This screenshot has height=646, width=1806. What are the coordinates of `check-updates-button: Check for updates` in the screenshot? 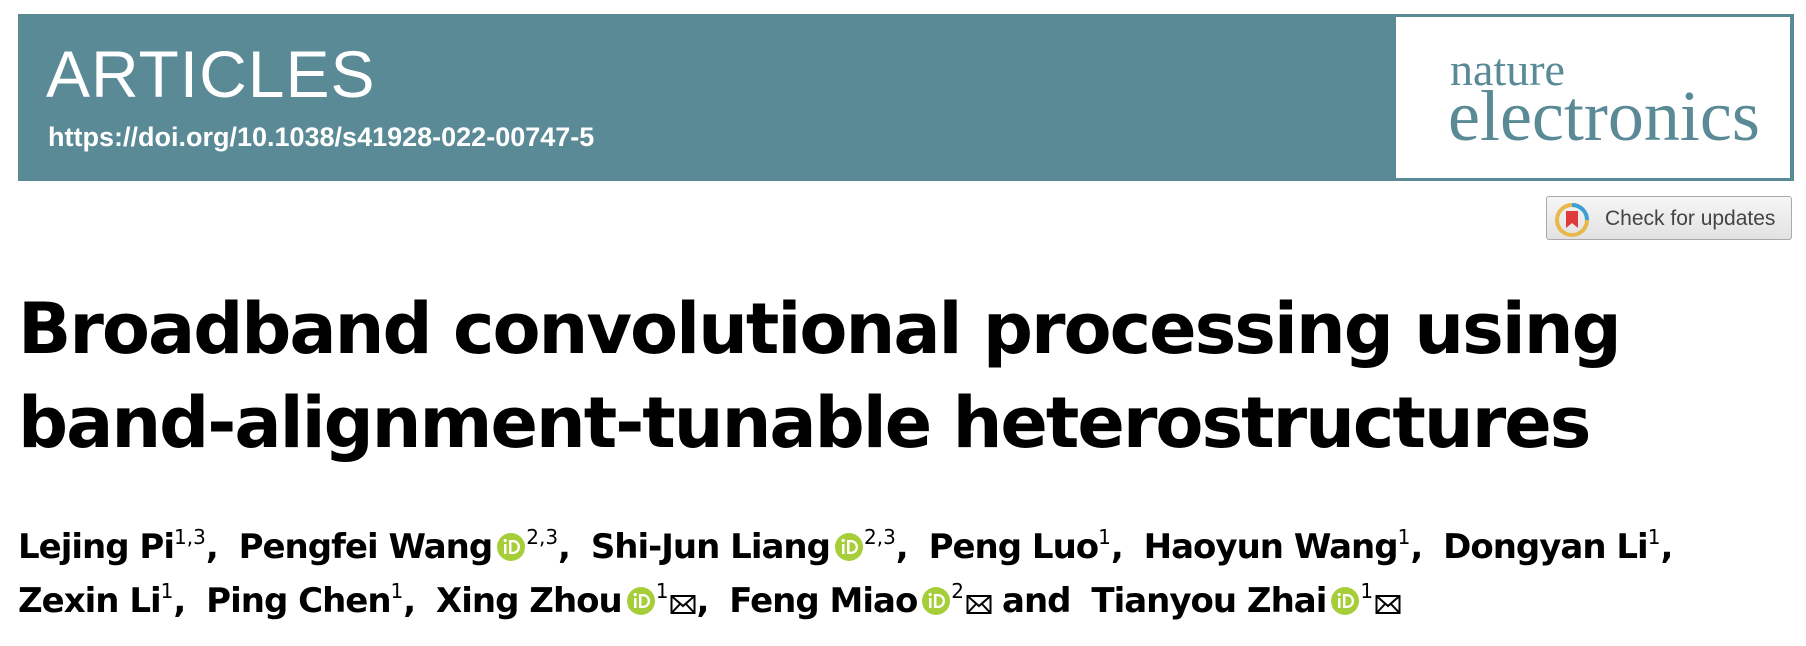 It's located at (1669, 218).